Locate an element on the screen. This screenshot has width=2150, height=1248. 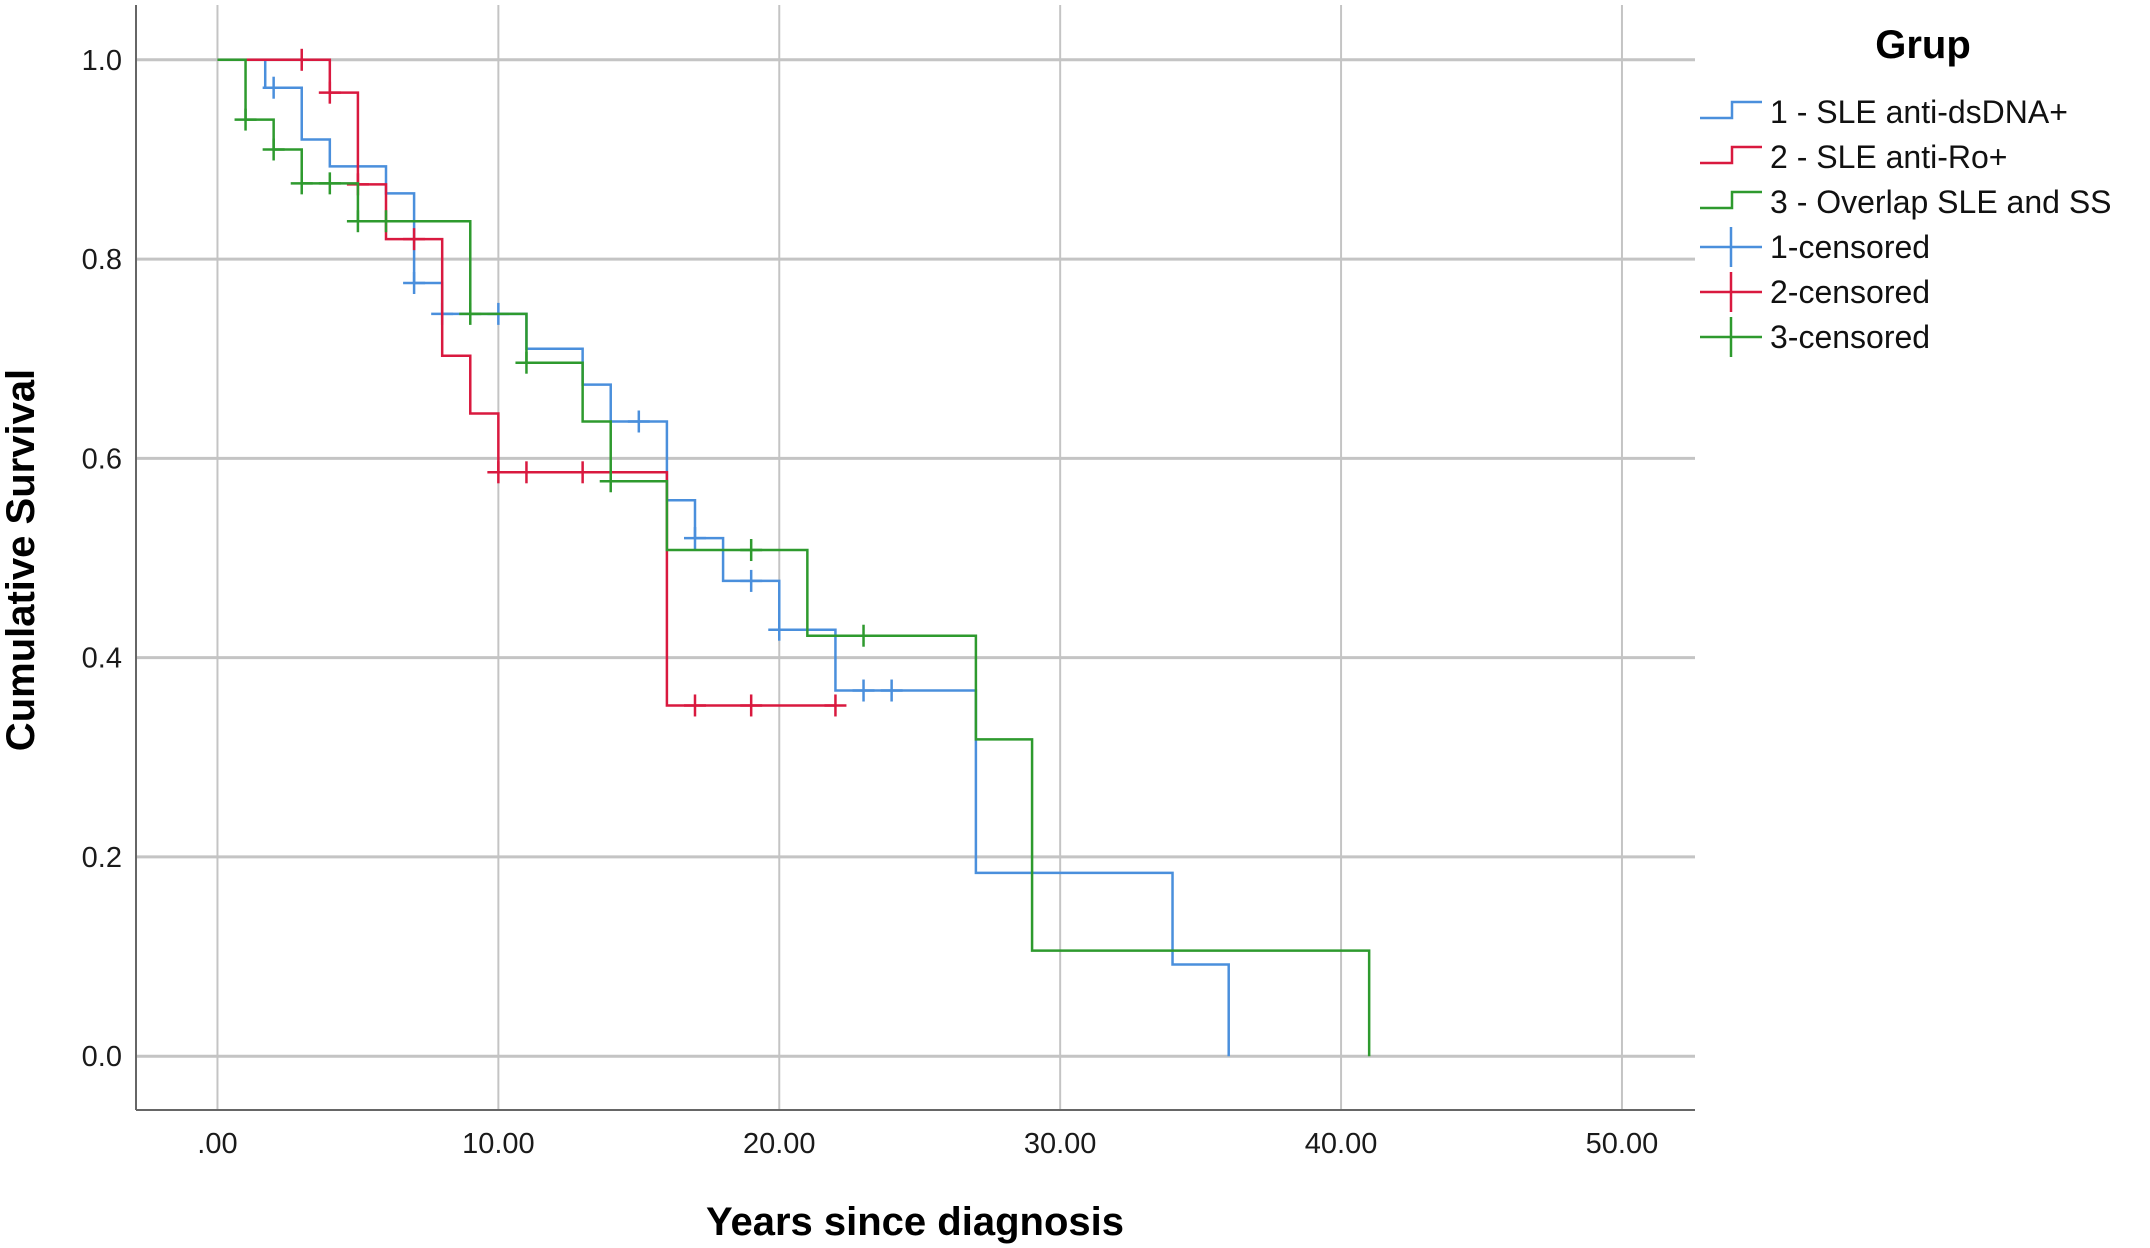
legend-label: 3 - Overlap SLE and SS is located at coordinates (1941, 202).